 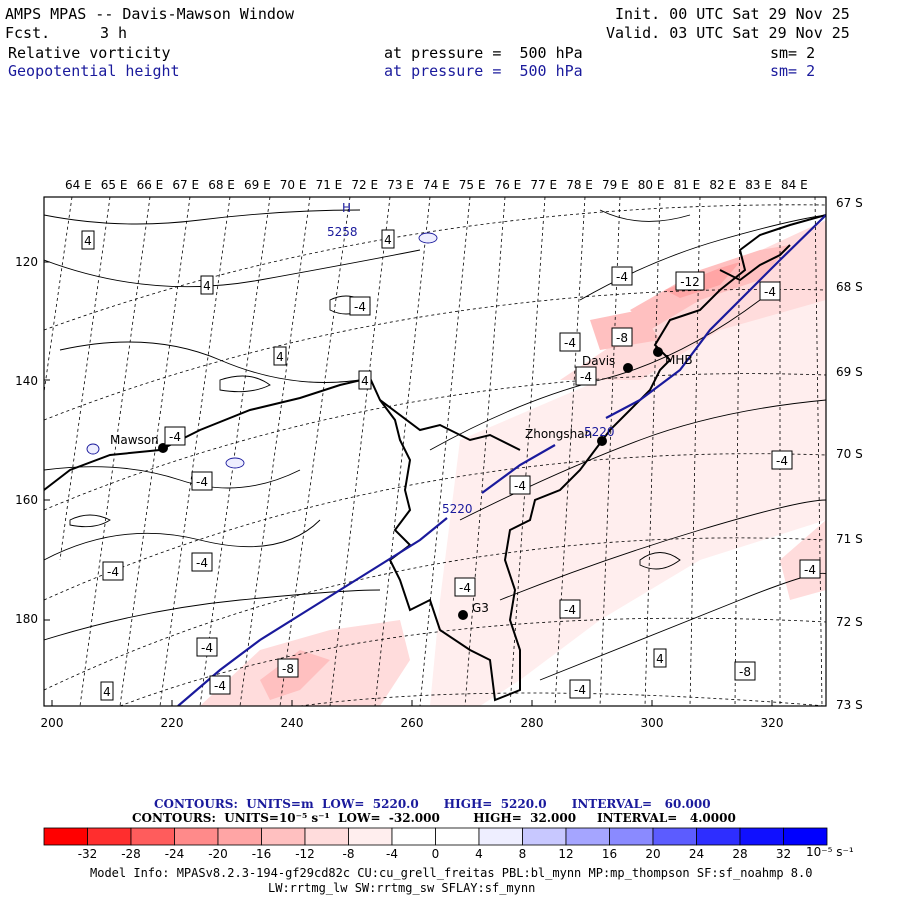 I want to click on latitude-label: 69 S, so click(x=849, y=372).